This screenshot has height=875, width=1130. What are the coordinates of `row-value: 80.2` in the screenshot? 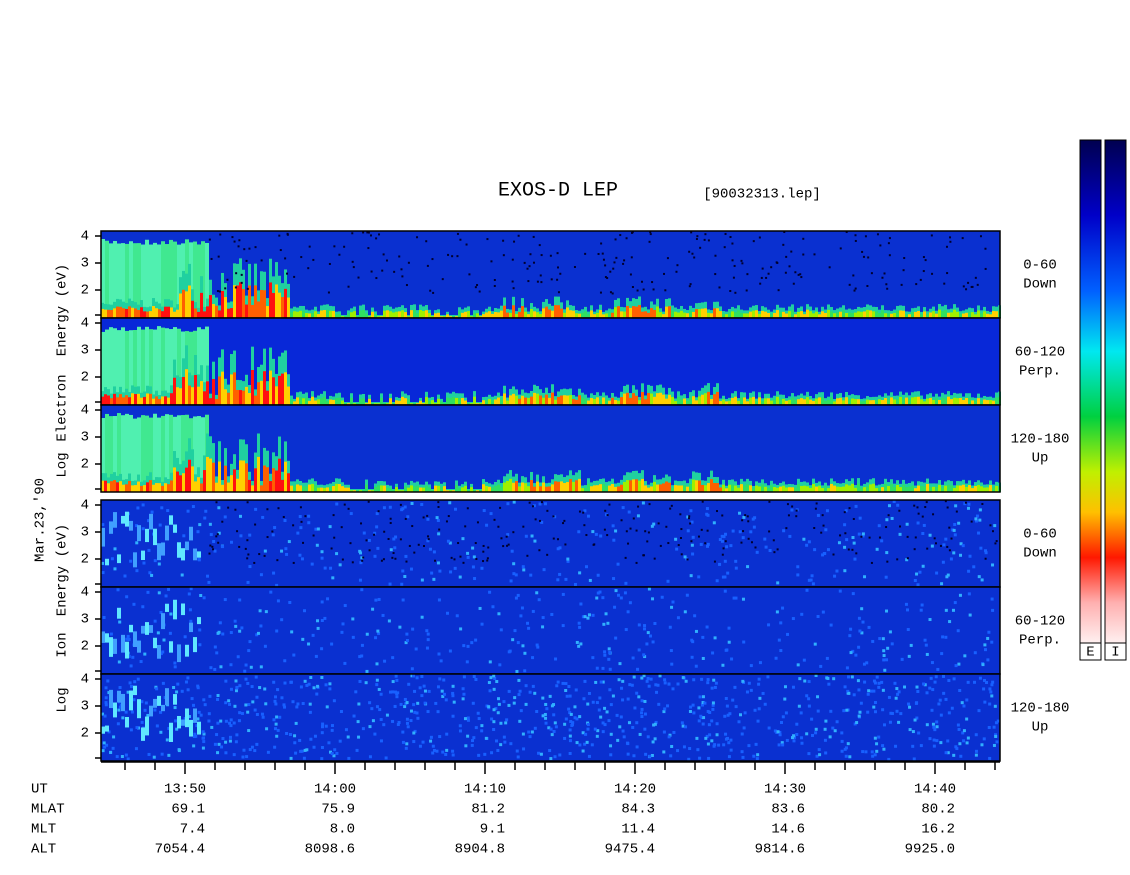 It's located at (938, 810).